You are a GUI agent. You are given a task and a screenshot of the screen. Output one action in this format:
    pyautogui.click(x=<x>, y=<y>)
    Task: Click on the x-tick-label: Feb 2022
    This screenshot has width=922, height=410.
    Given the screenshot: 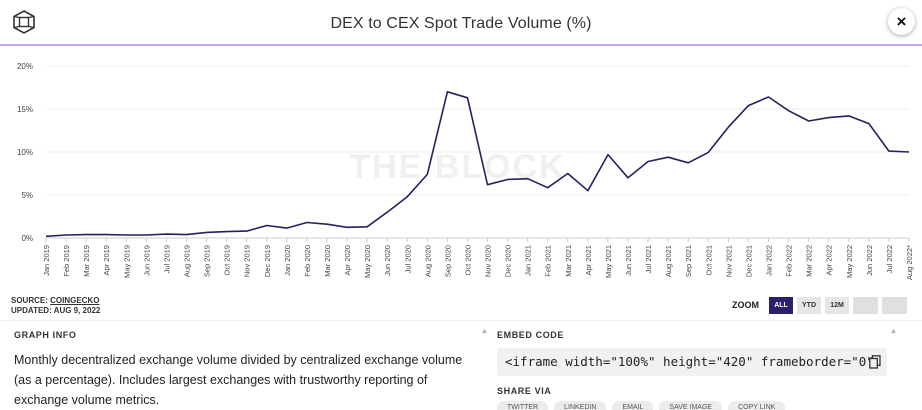 What is the action you would take?
    pyautogui.click(x=789, y=261)
    